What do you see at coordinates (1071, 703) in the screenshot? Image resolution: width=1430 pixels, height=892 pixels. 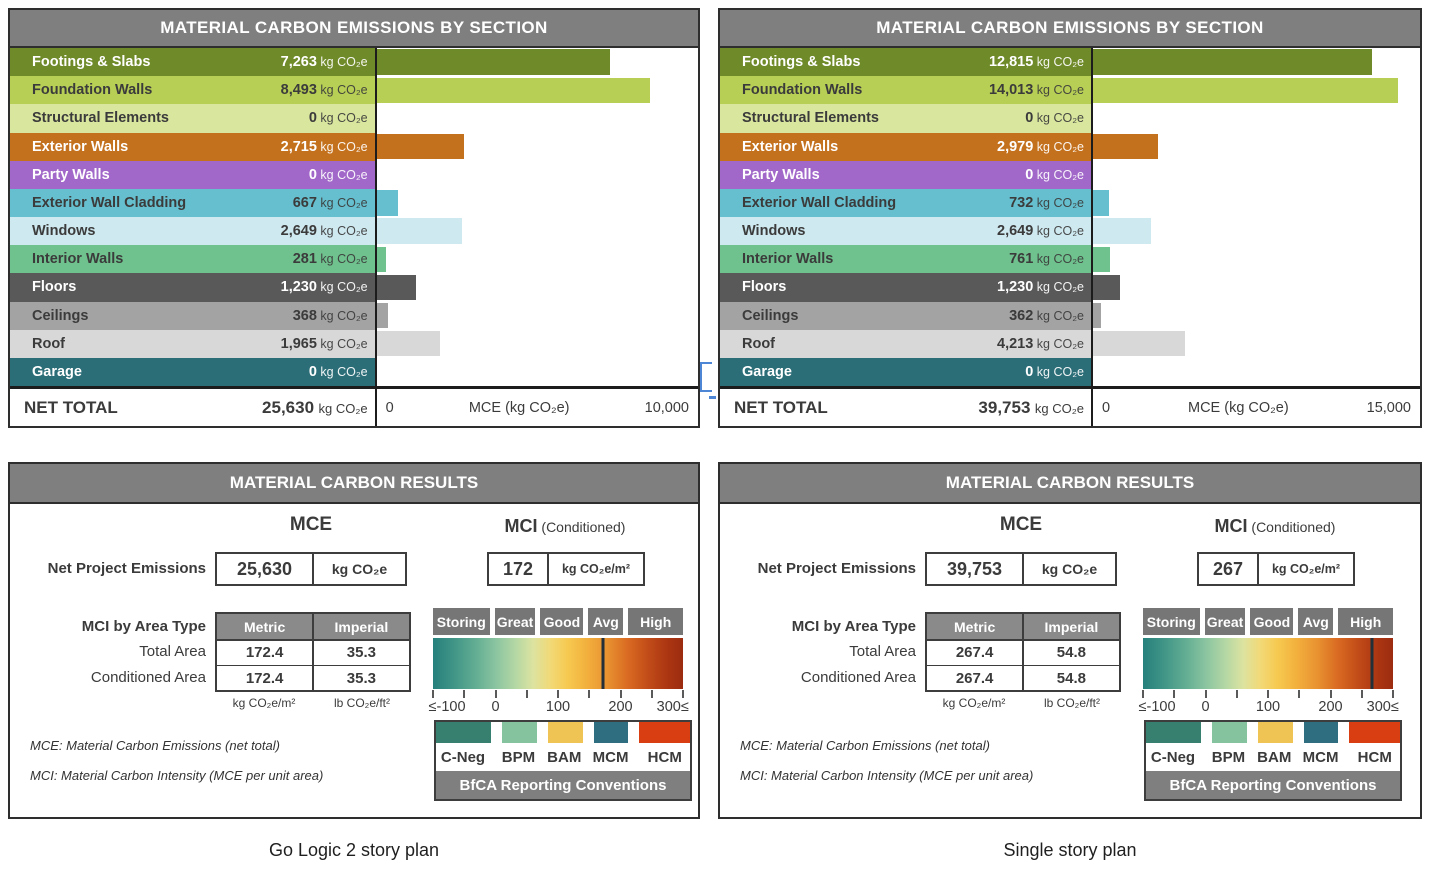 I see `imperial-unit: lb CO₂e/ft²` at bounding box center [1071, 703].